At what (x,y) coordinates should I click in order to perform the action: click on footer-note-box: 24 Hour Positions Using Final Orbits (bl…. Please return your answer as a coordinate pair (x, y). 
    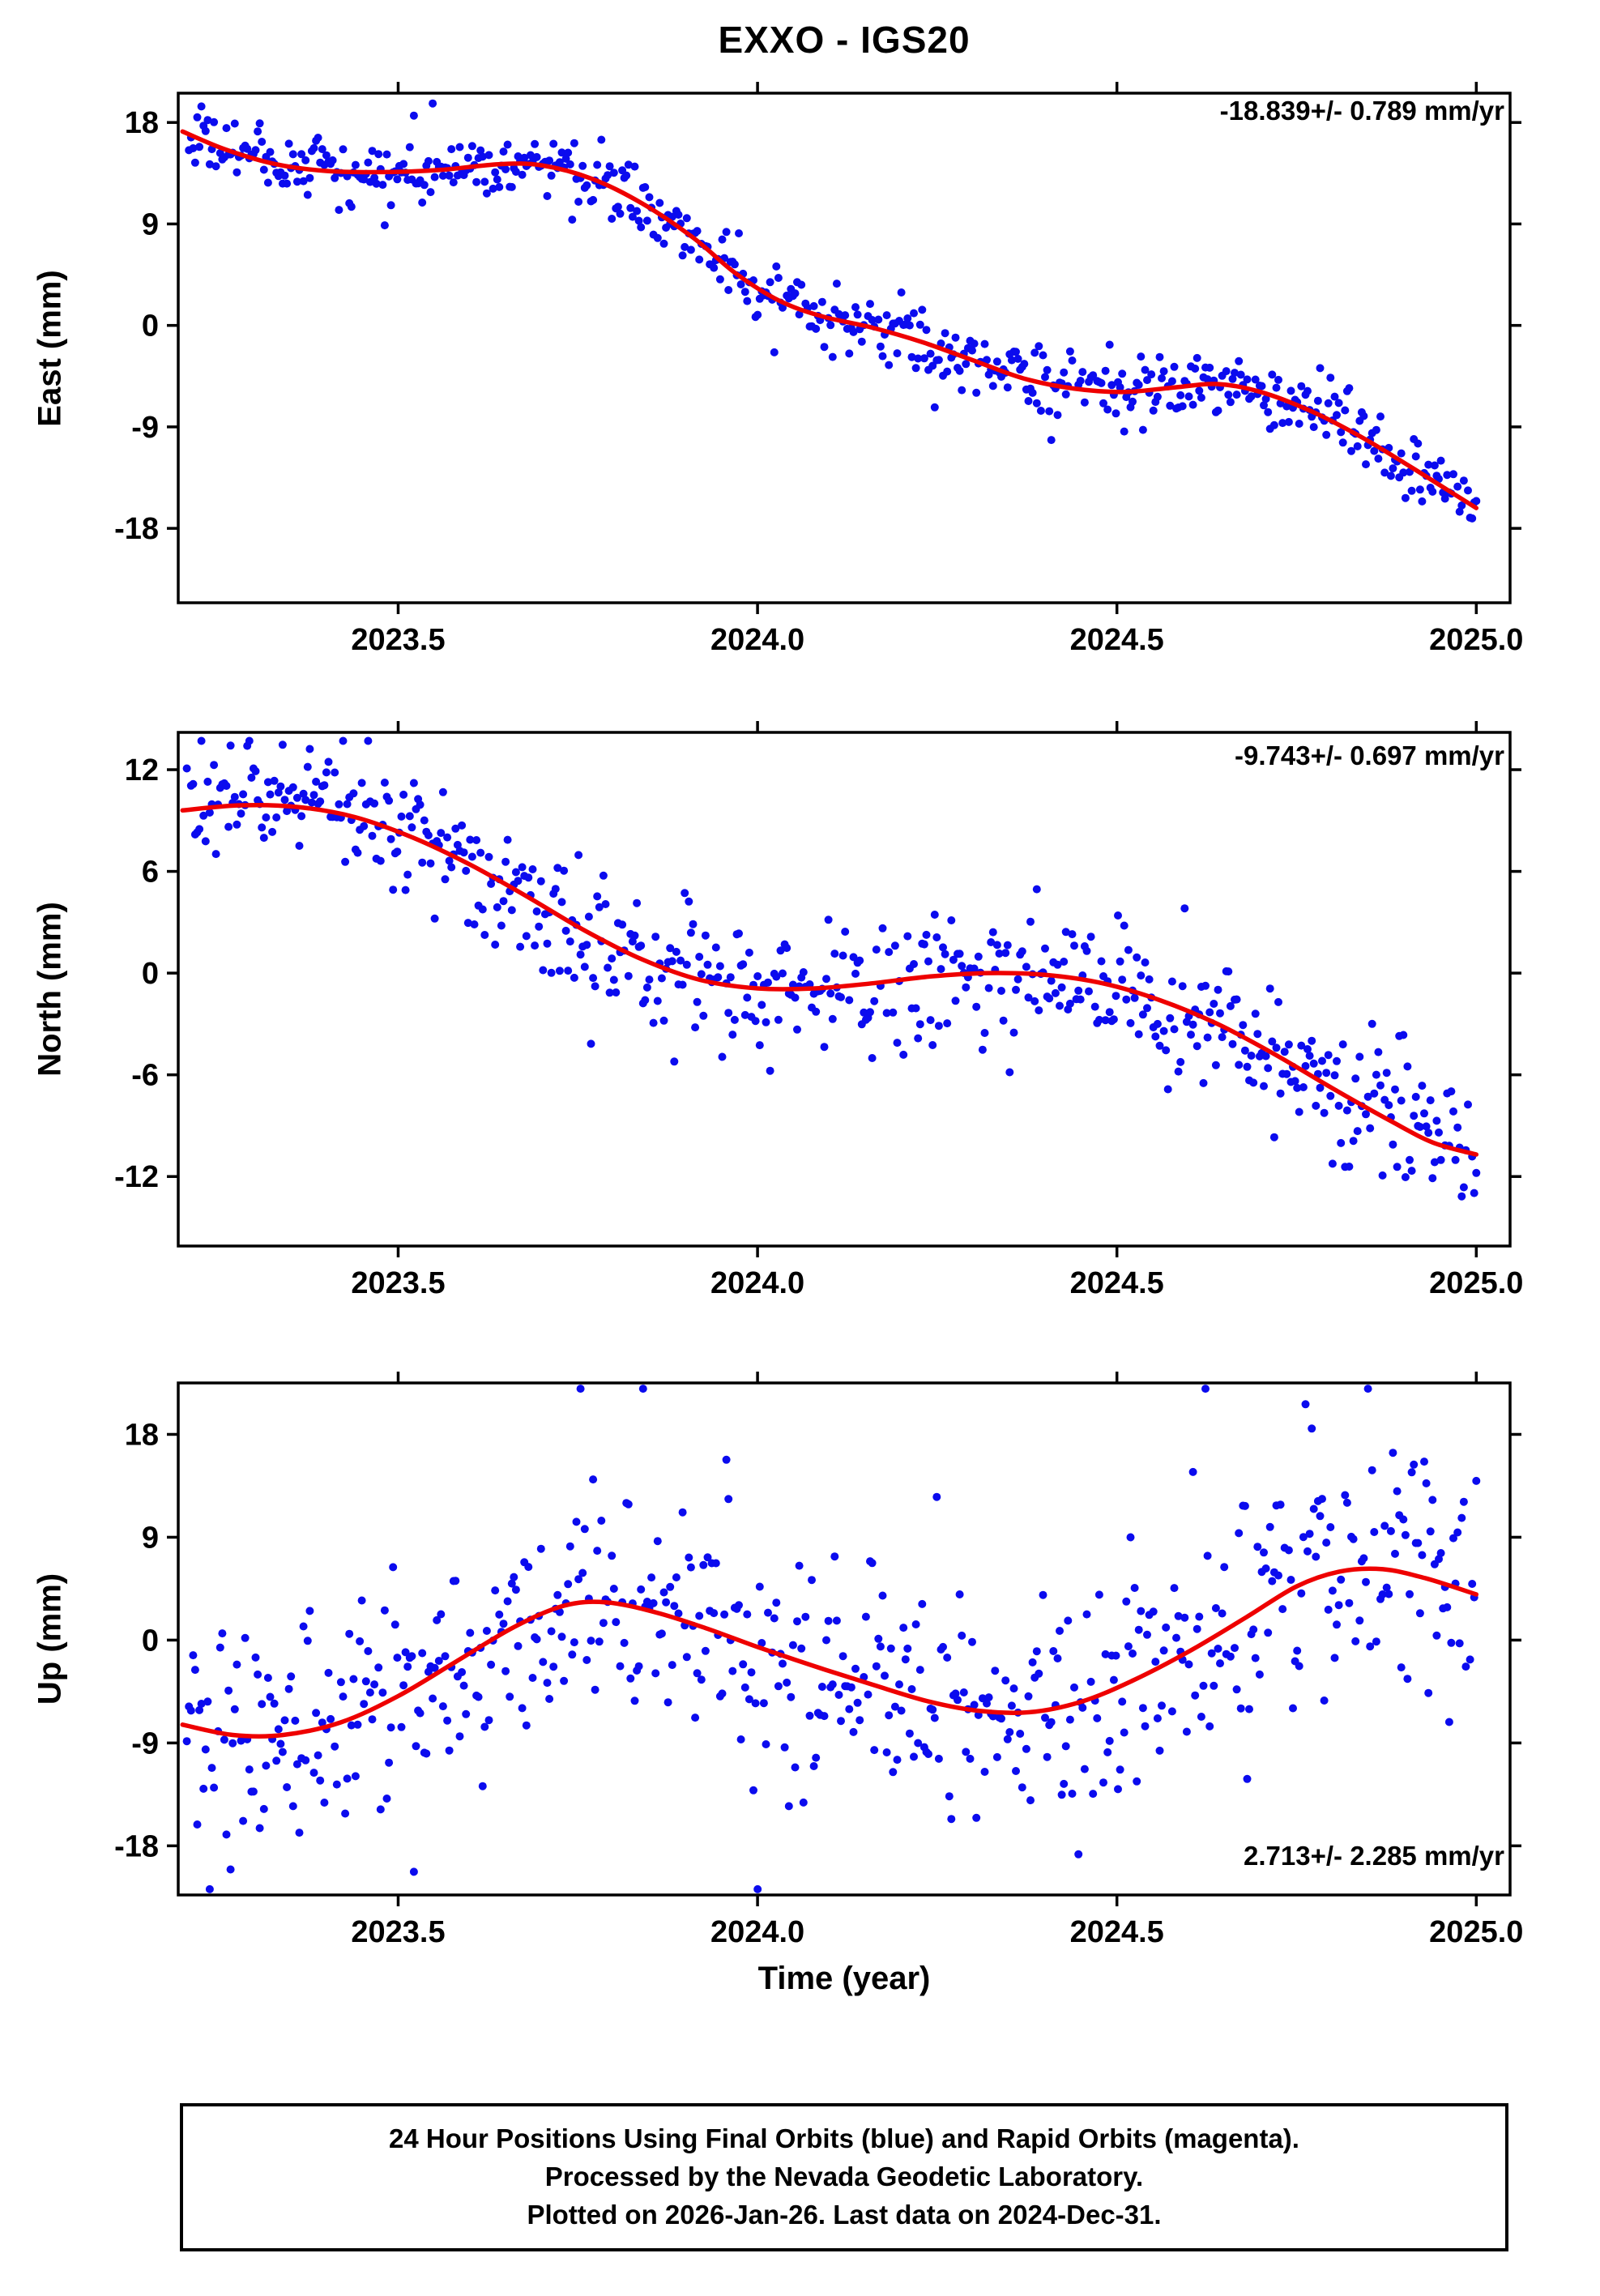
    Looking at the image, I should click on (844, 2177).